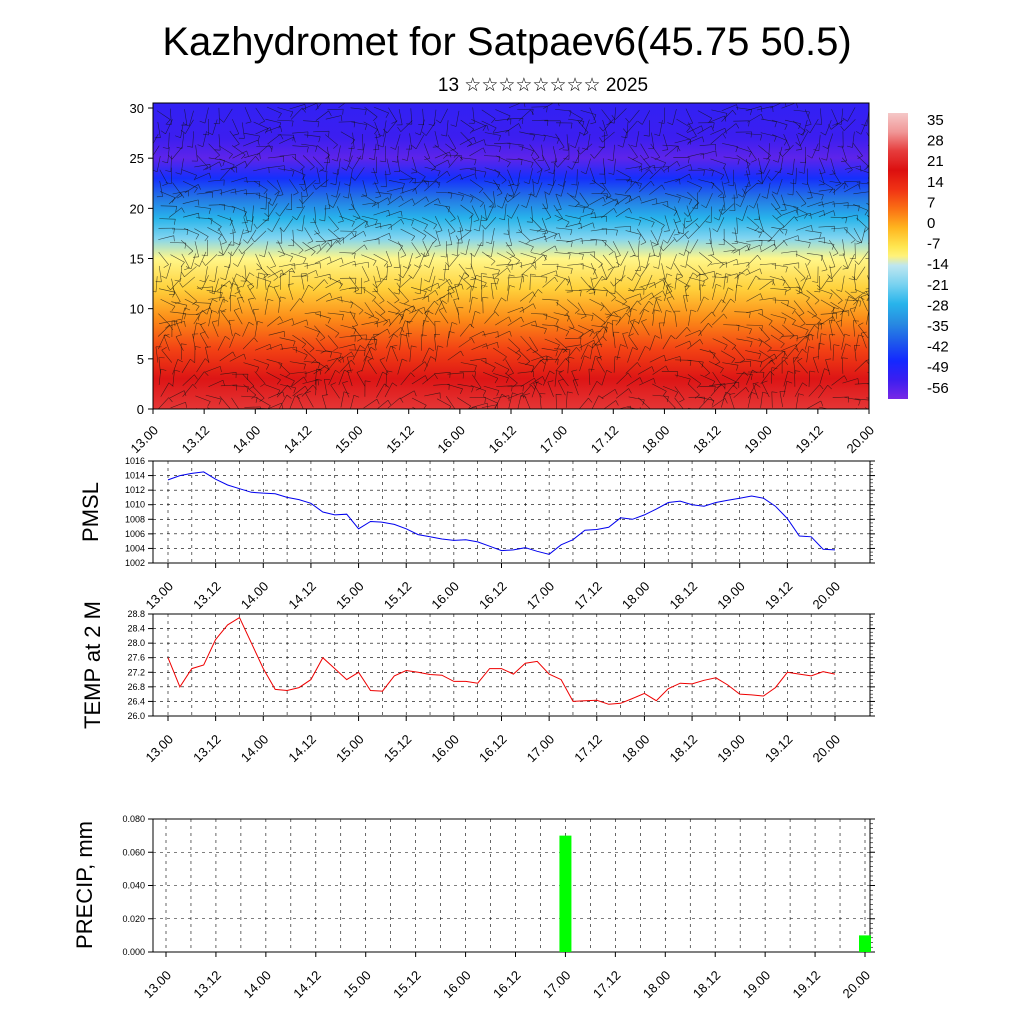  I want to click on y-tick-label: 1012, so click(135, 490).